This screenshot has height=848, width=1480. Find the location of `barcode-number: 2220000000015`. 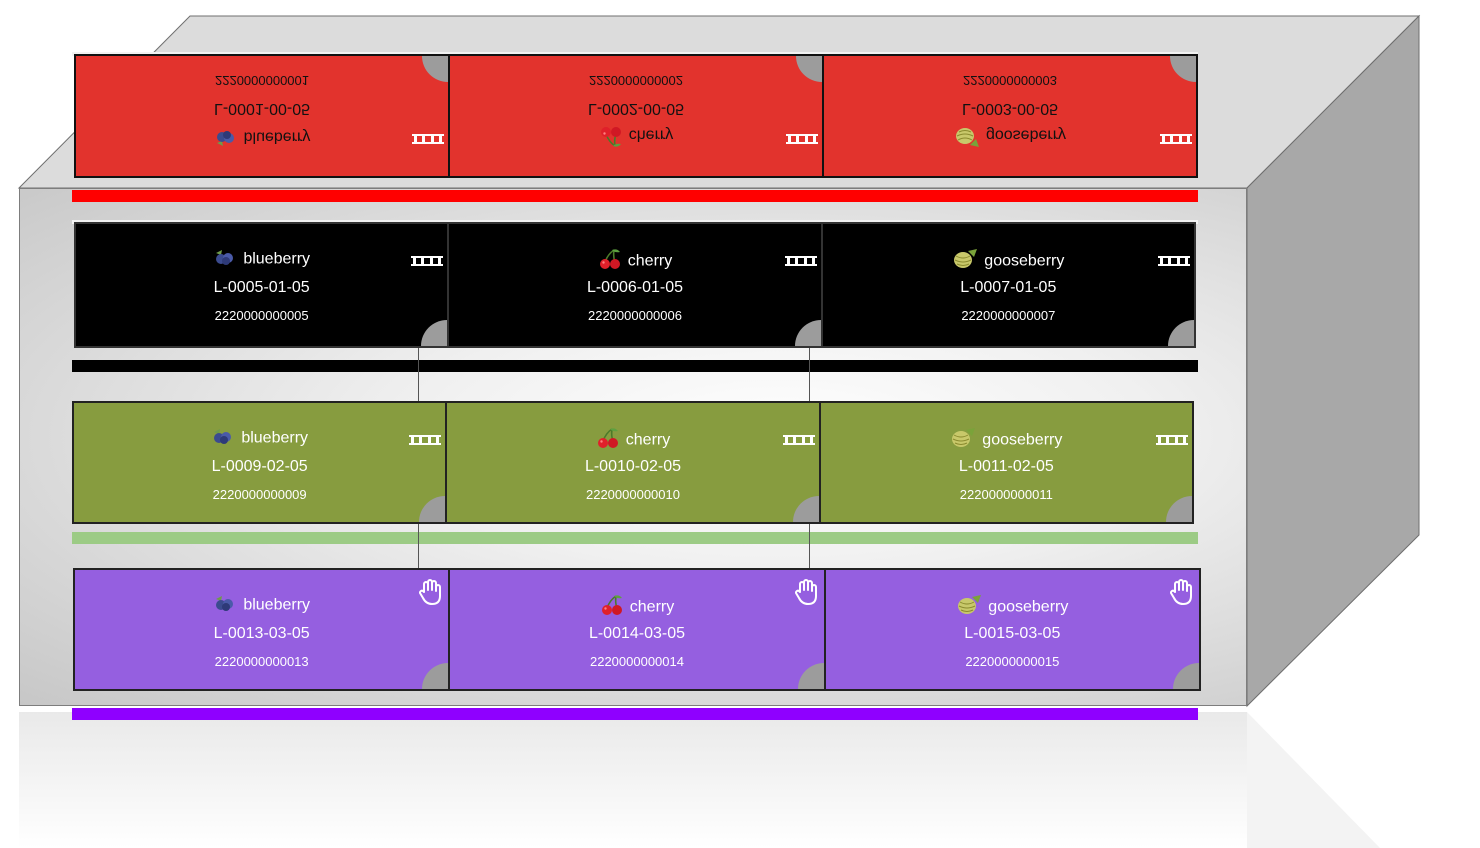

barcode-number: 2220000000015 is located at coordinates (1012, 661).